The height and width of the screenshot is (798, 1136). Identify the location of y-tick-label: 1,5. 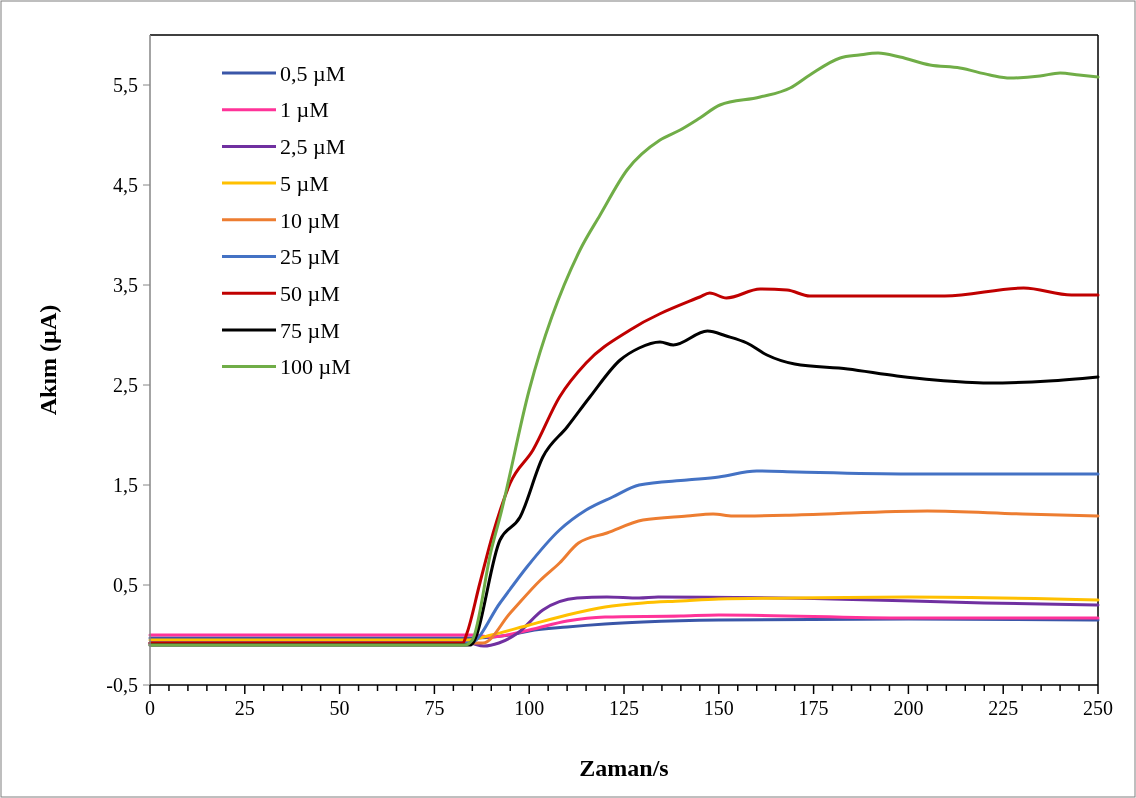
(125, 485).